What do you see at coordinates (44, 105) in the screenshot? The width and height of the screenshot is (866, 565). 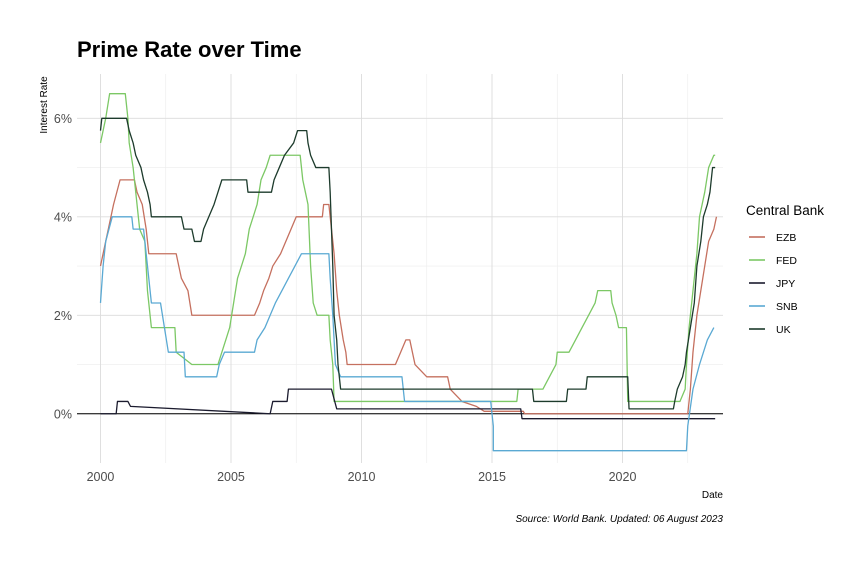 I see `y-axis-title: Interest Rate` at bounding box center [44, 105].